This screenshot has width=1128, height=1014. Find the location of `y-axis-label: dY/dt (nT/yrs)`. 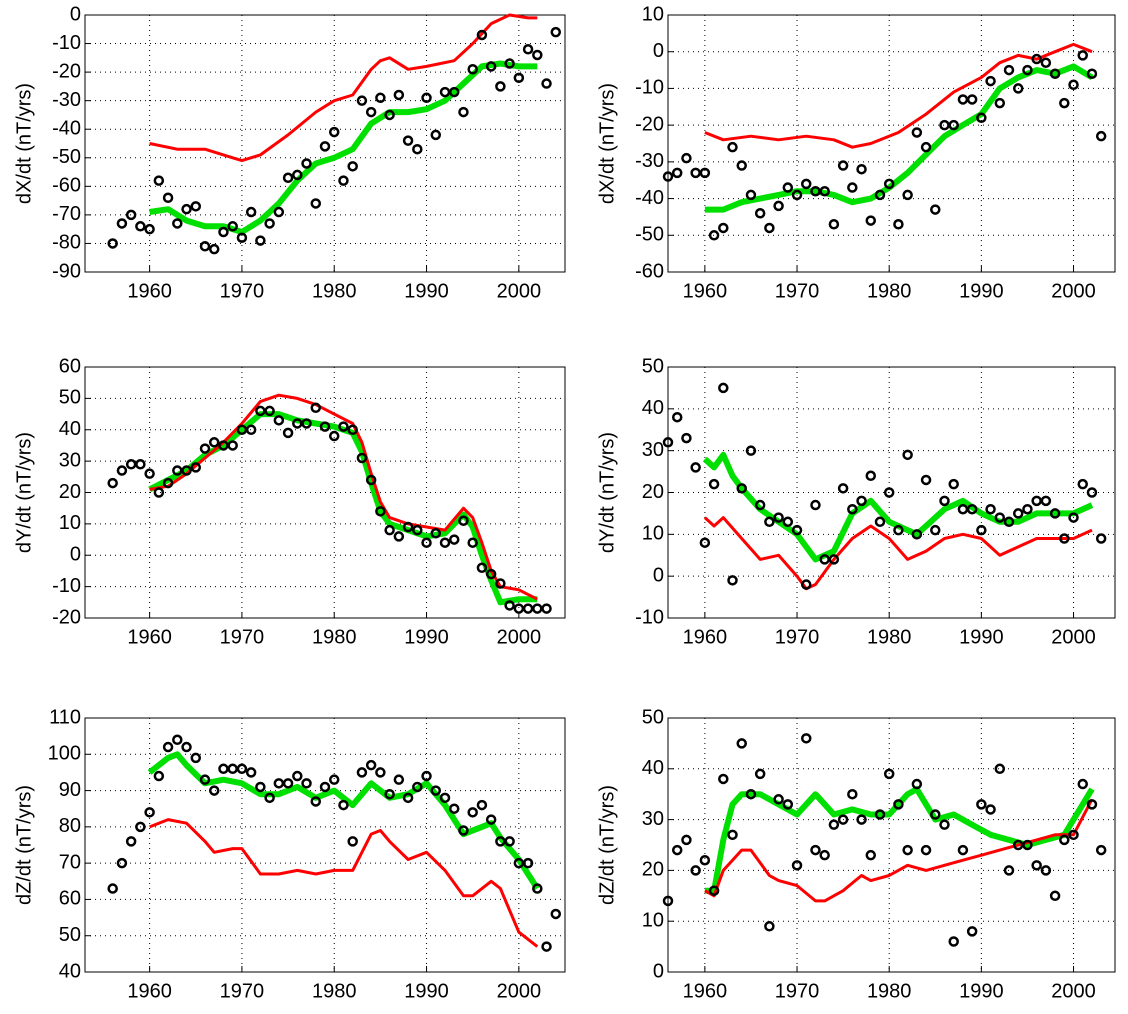

y-axis-label: dY/dt (nT/yrs) is located at coordinates (24, 492).